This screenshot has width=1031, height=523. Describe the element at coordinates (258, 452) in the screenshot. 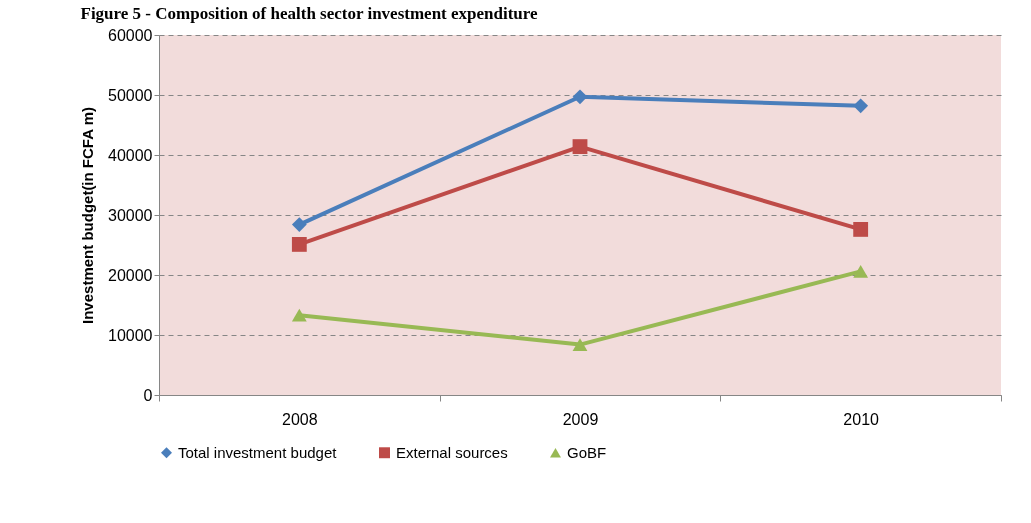

I see `legend-label: Total investment budget` at that location.